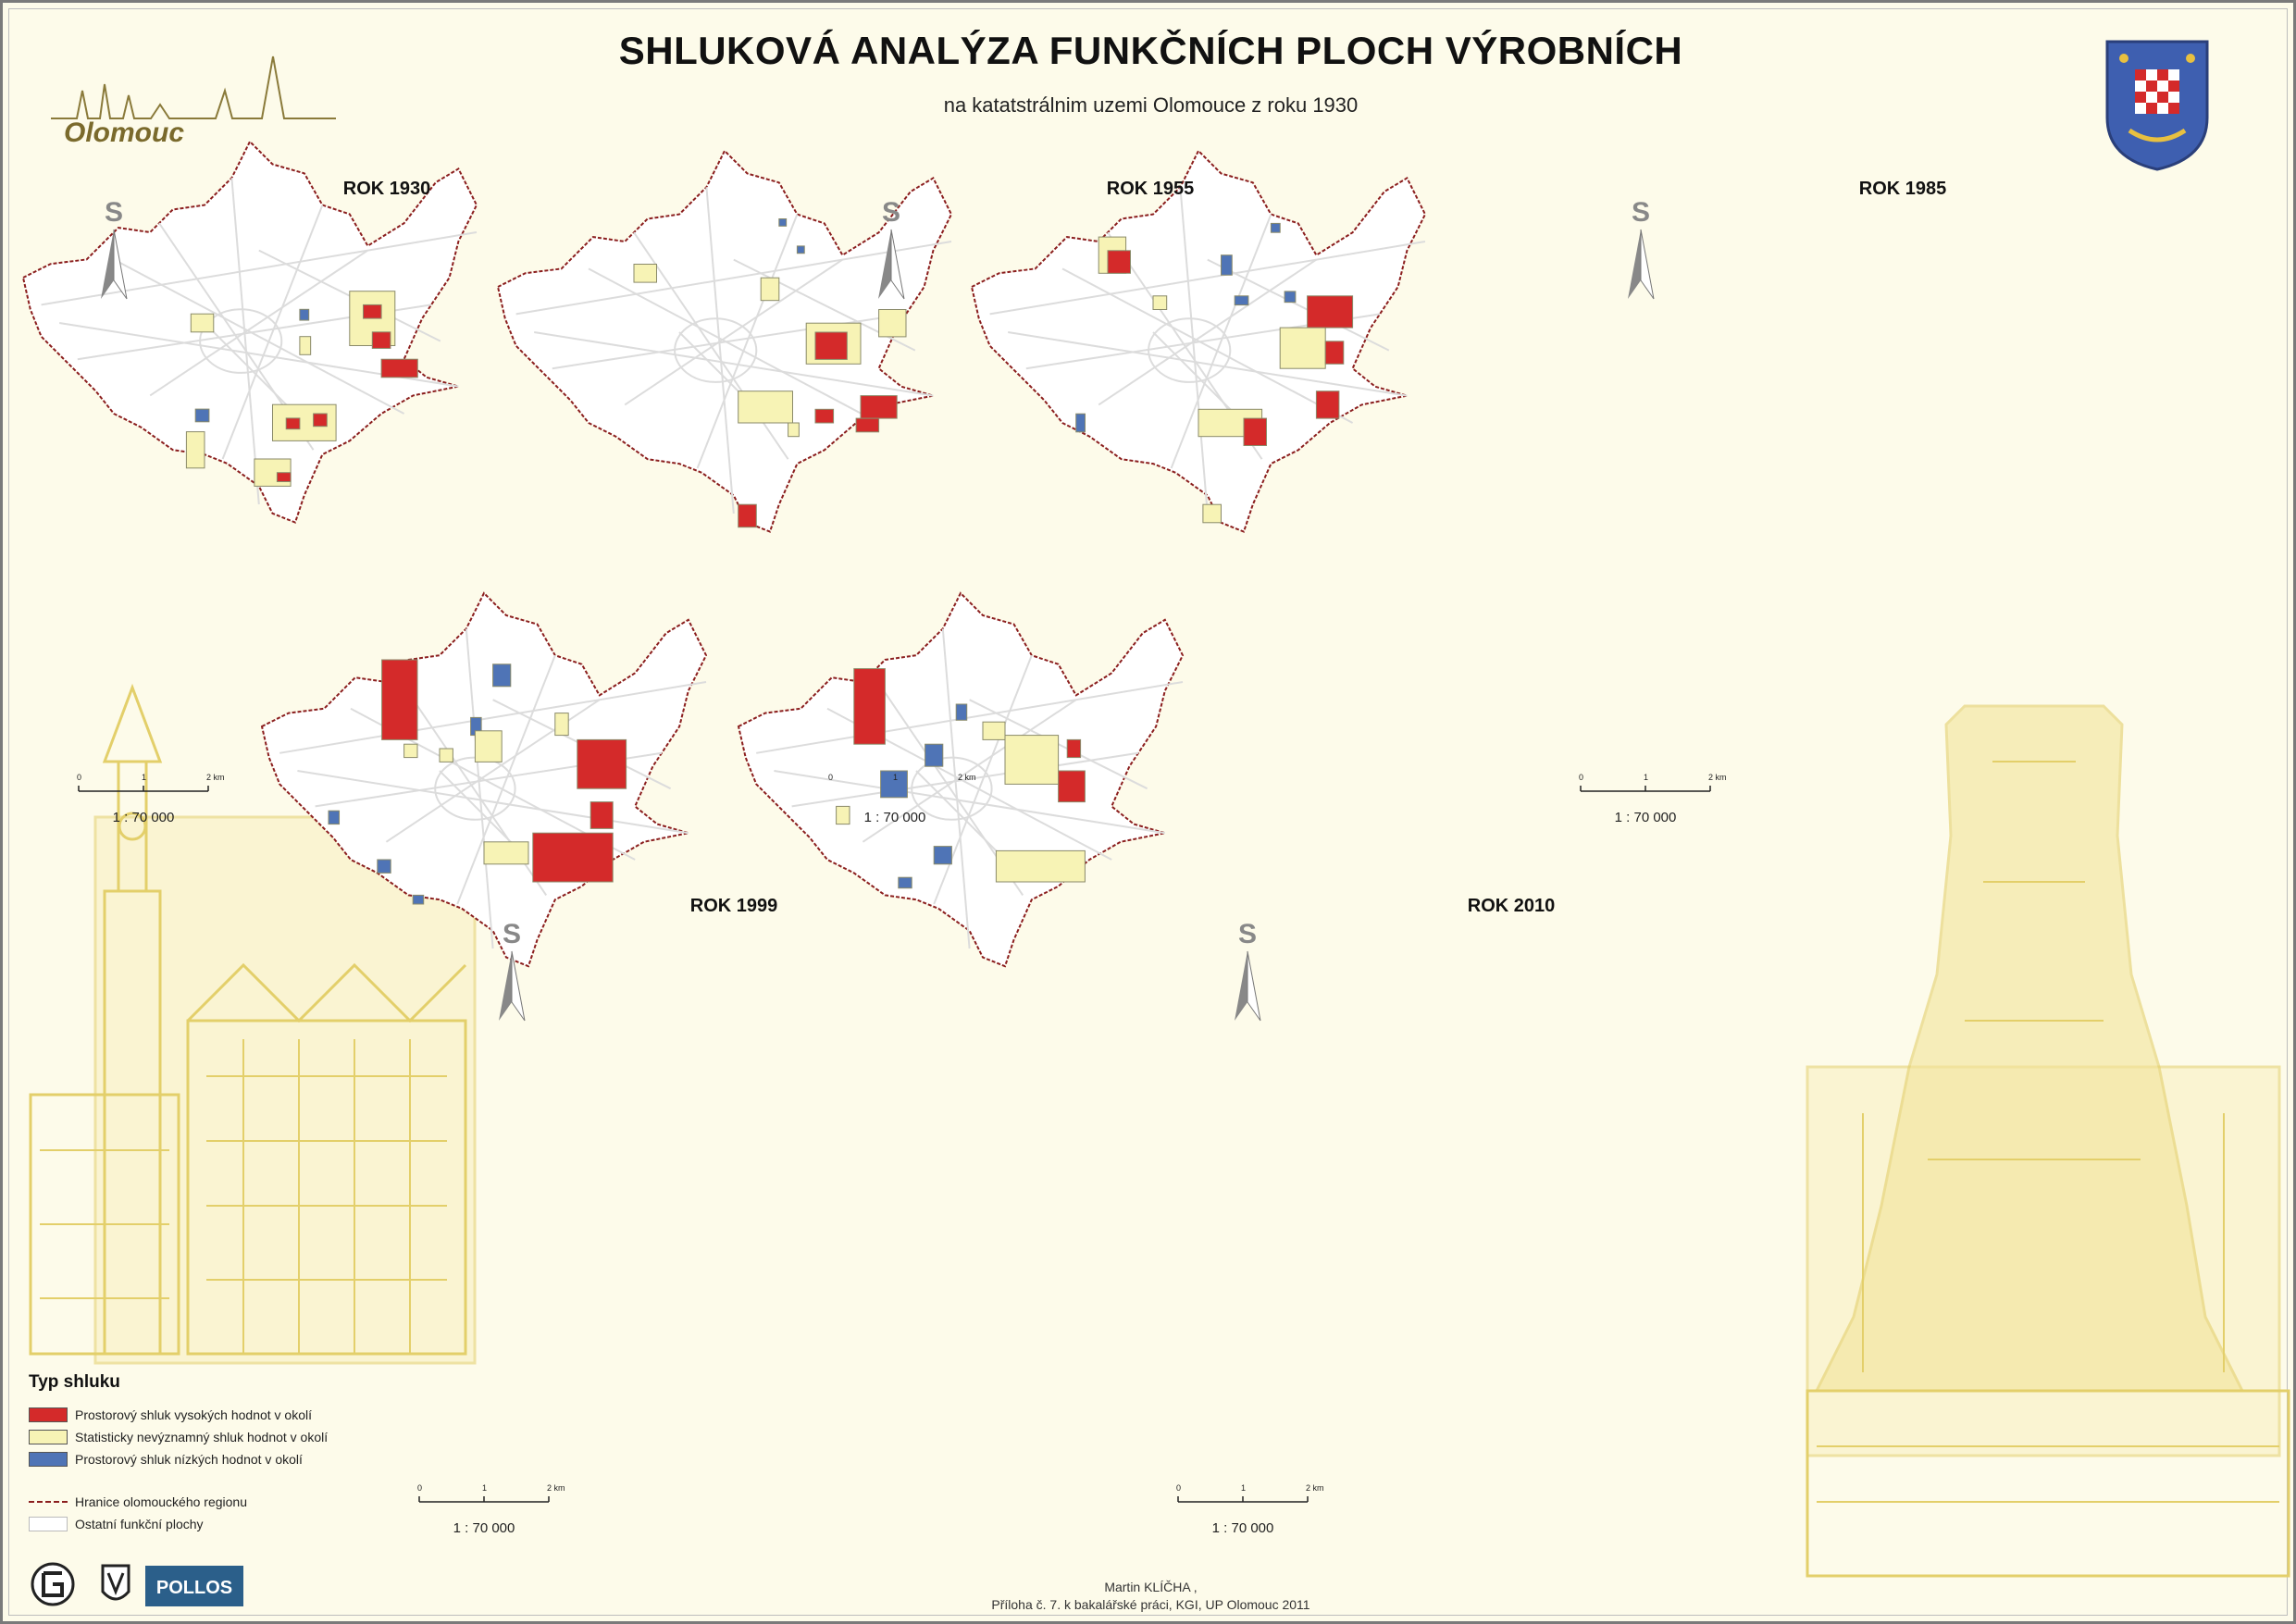  Describe the element at coordinates (80, 777) in the screenshot. I see `scale-tick-label: 0` at that location.